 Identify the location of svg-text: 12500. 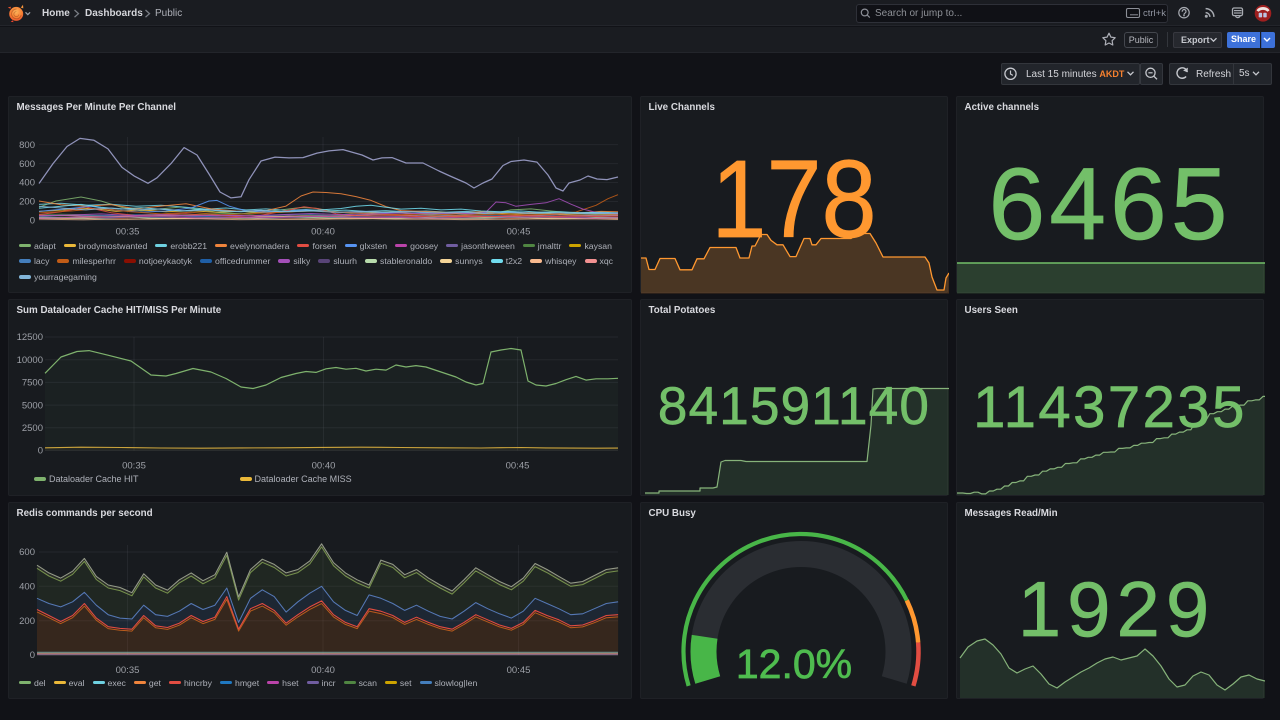
(30, 337).